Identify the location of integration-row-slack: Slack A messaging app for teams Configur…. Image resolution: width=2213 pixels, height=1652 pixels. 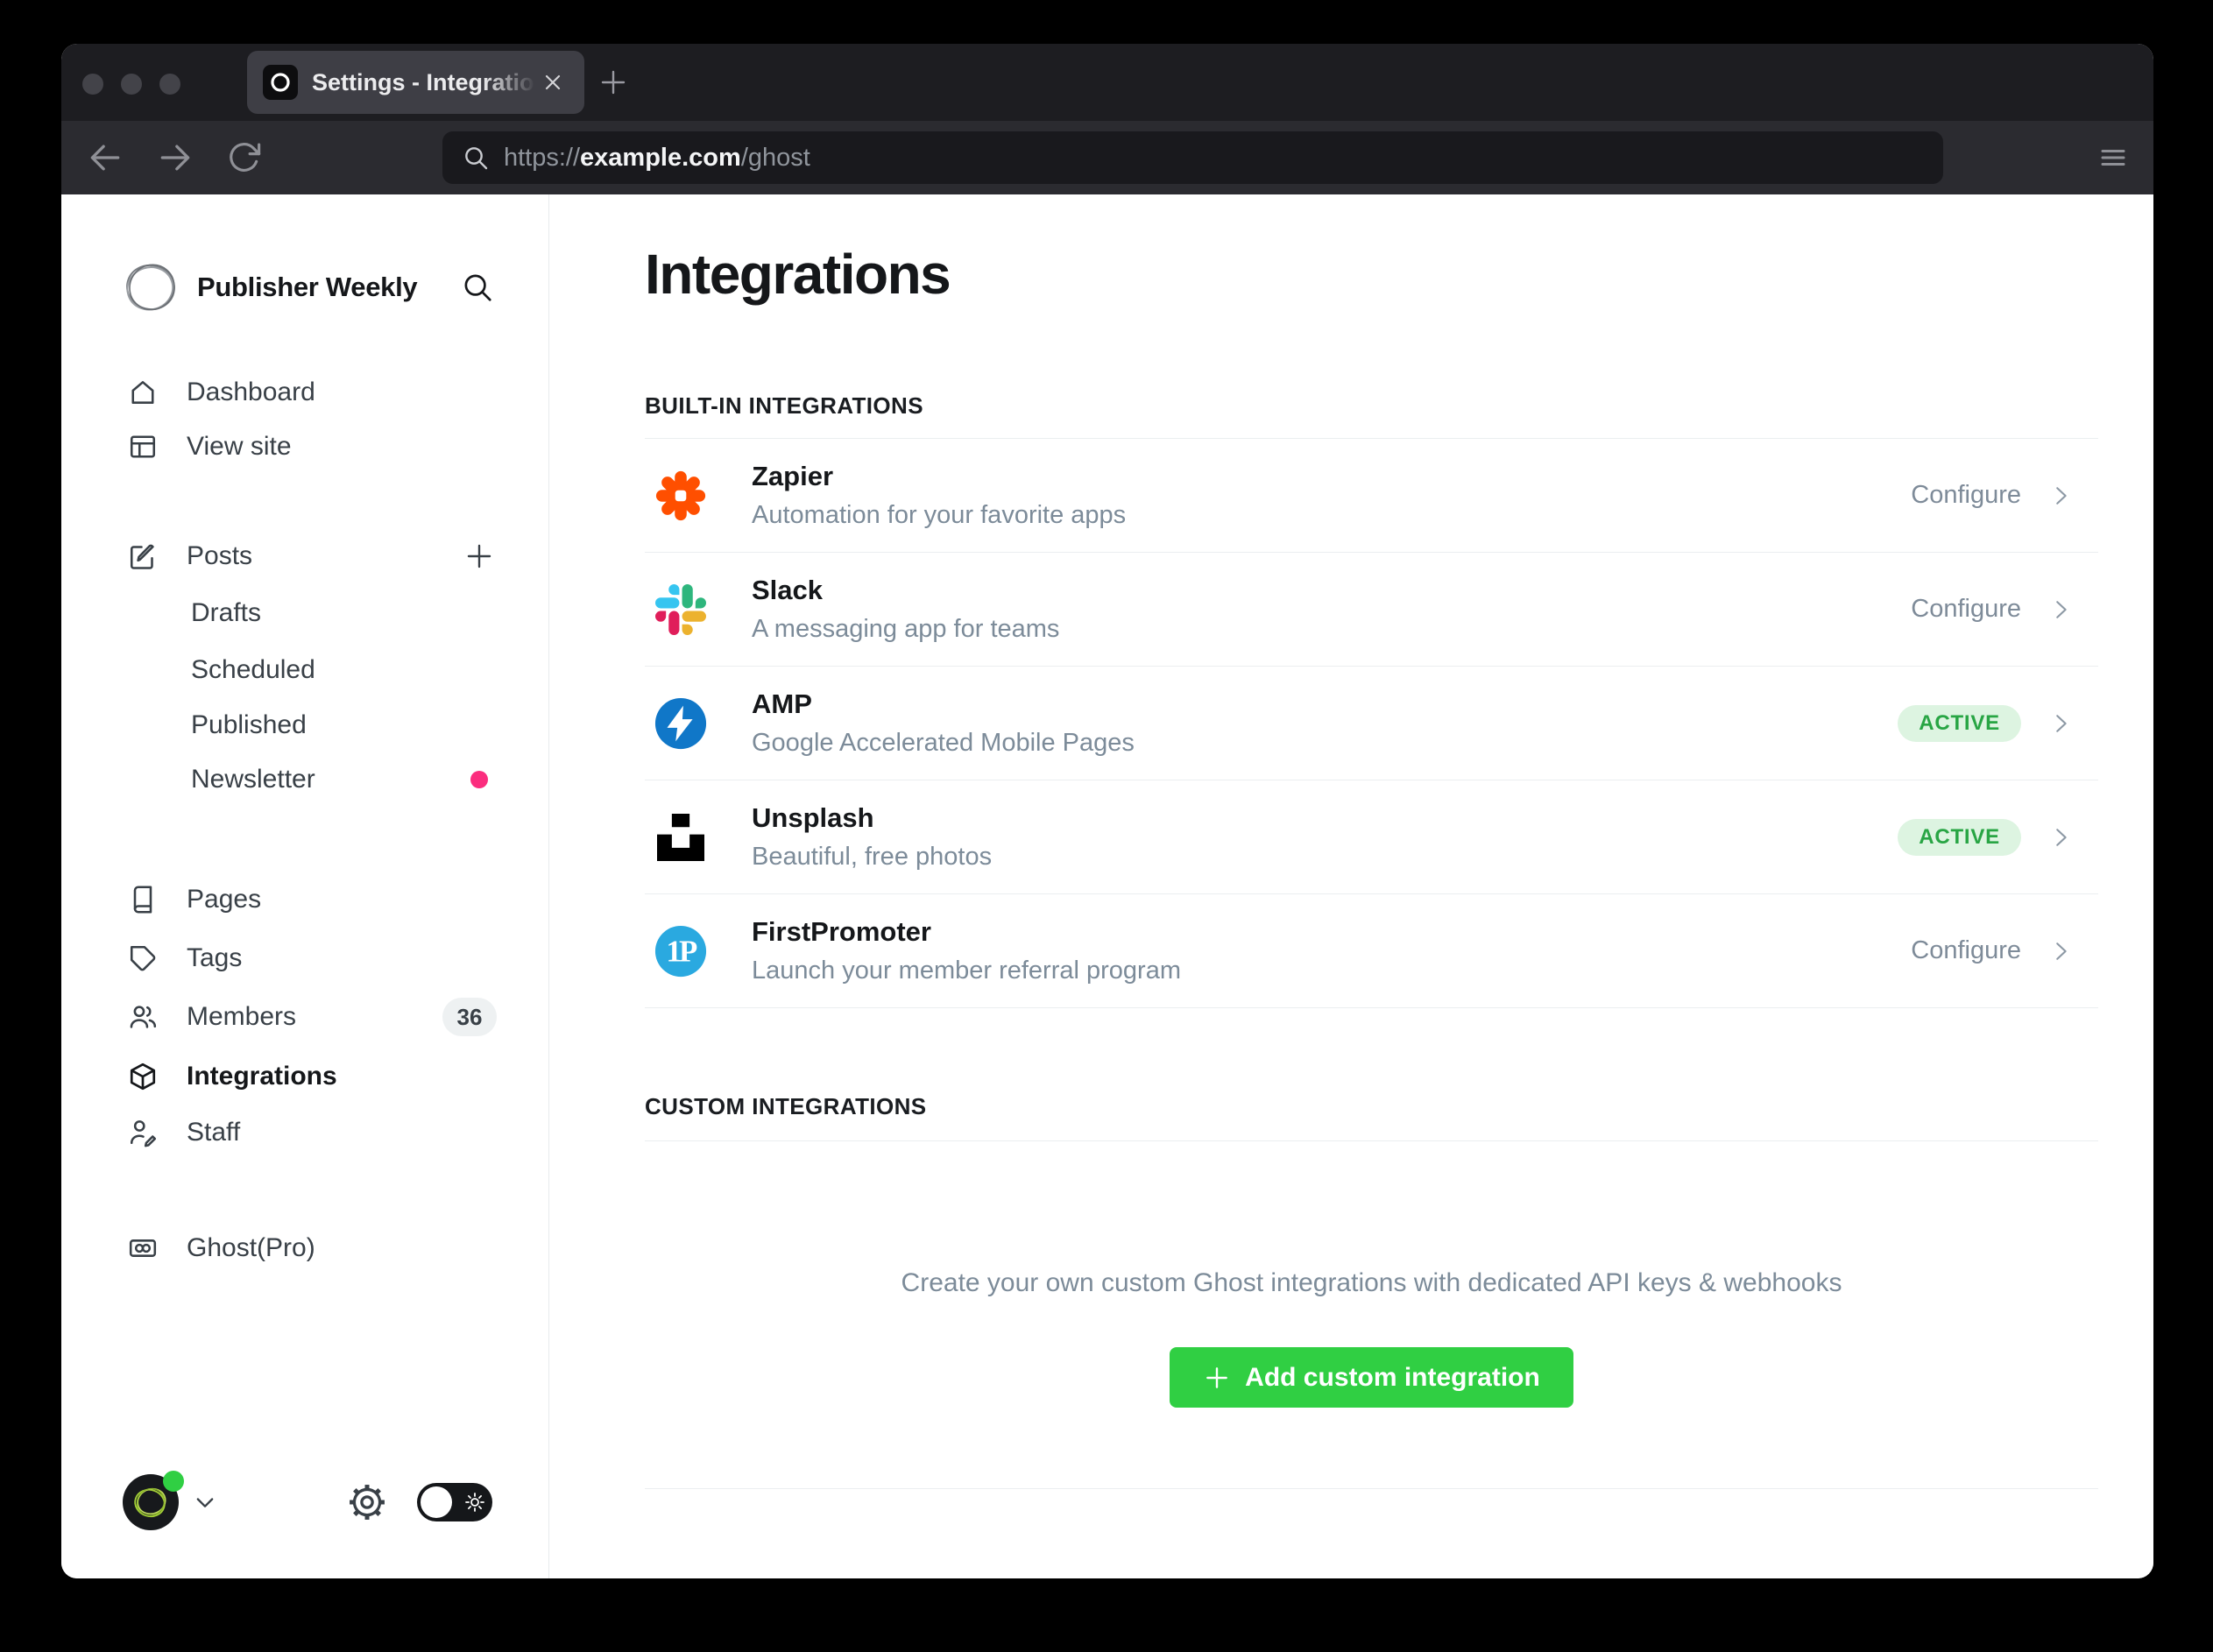
(1371, 610).